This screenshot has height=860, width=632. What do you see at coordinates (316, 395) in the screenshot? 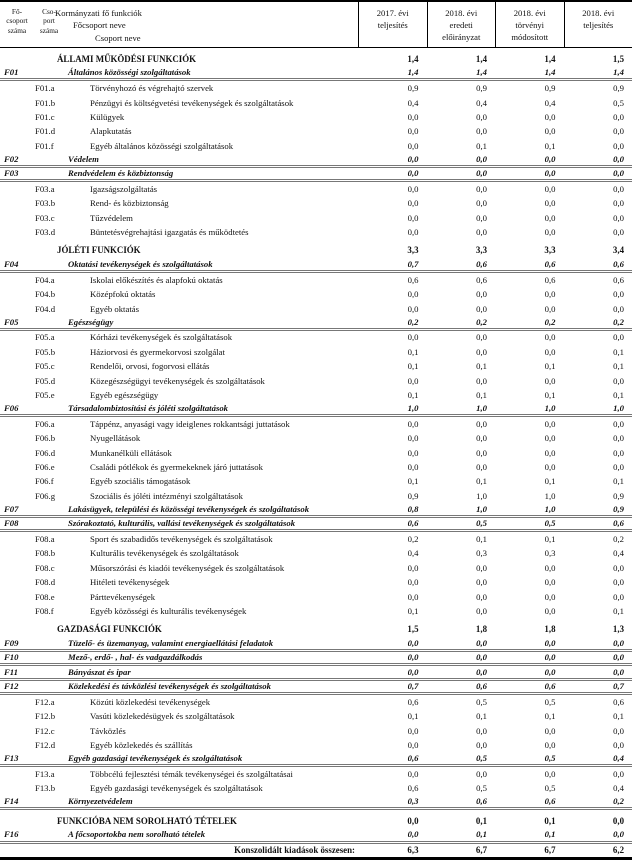
I see `table-row-F05.e: F05.e Egyéb egészségügy 0,1 0,1 0,1 0,1` at bounding box center [316, 395].